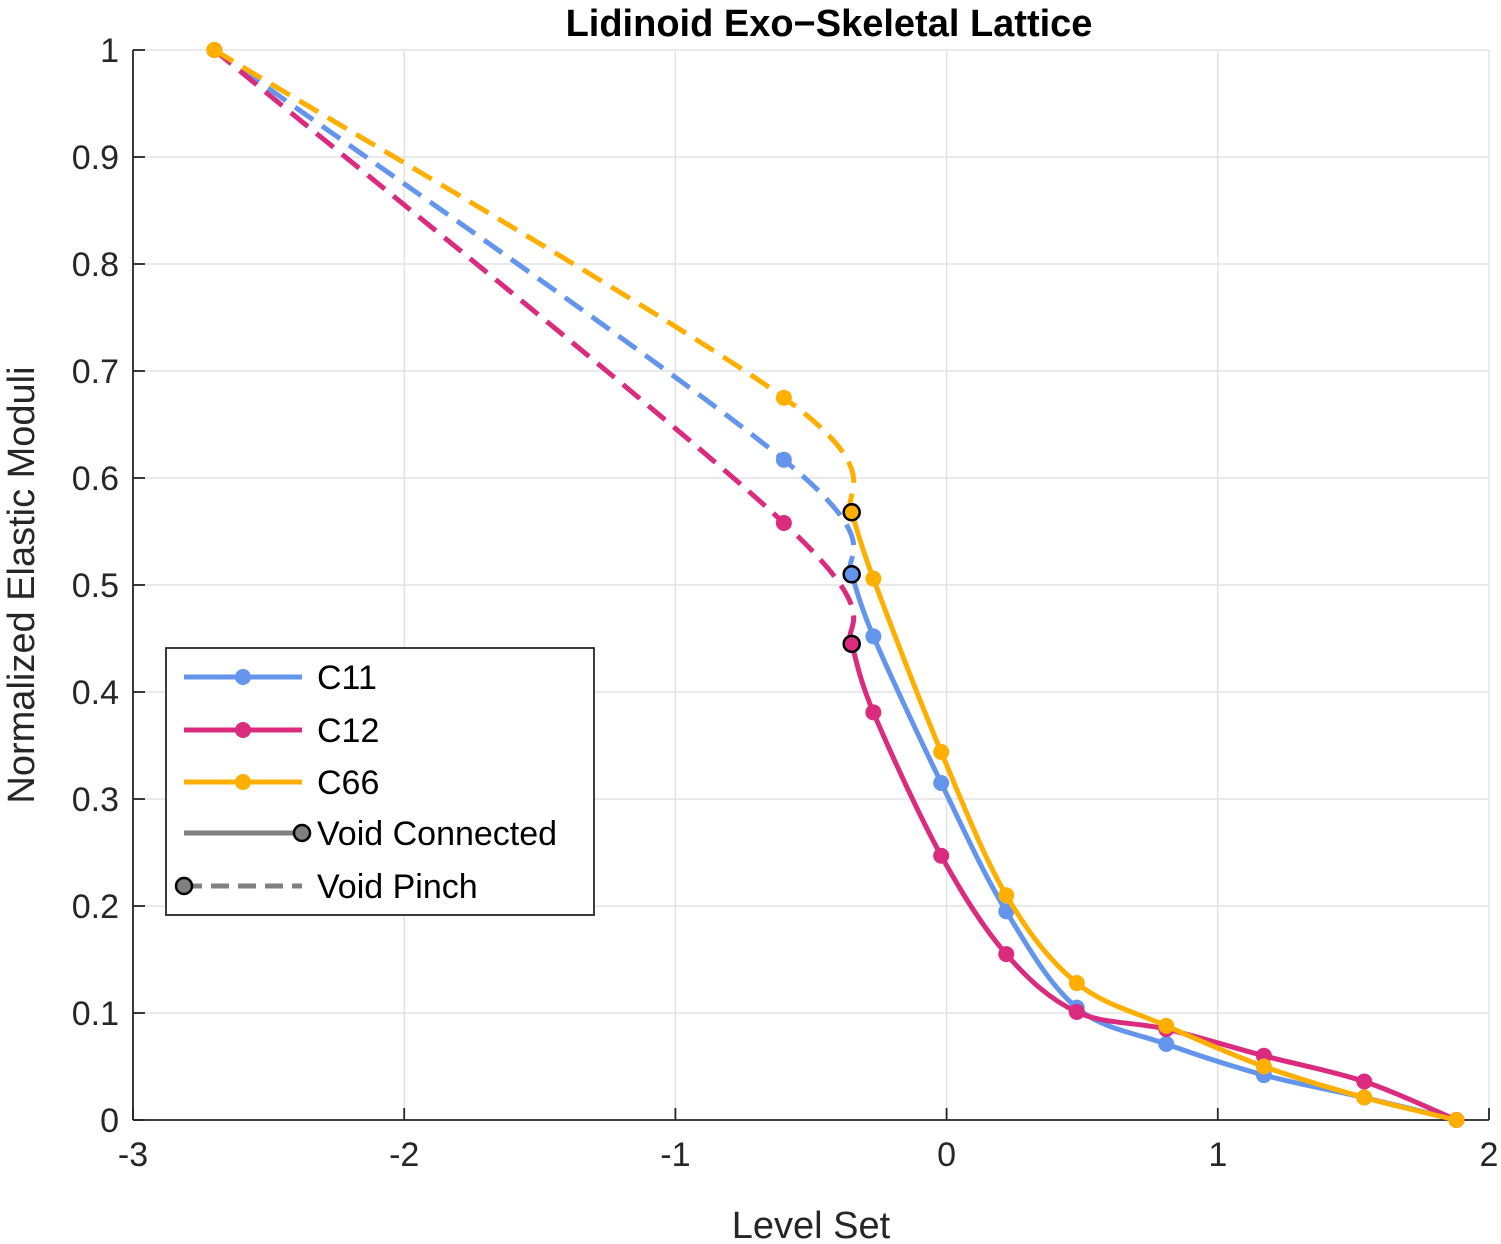 The width and height of the screenshot is (1501, 1244). I want to click on y-tick-label: 0.7, so click(95, 372).